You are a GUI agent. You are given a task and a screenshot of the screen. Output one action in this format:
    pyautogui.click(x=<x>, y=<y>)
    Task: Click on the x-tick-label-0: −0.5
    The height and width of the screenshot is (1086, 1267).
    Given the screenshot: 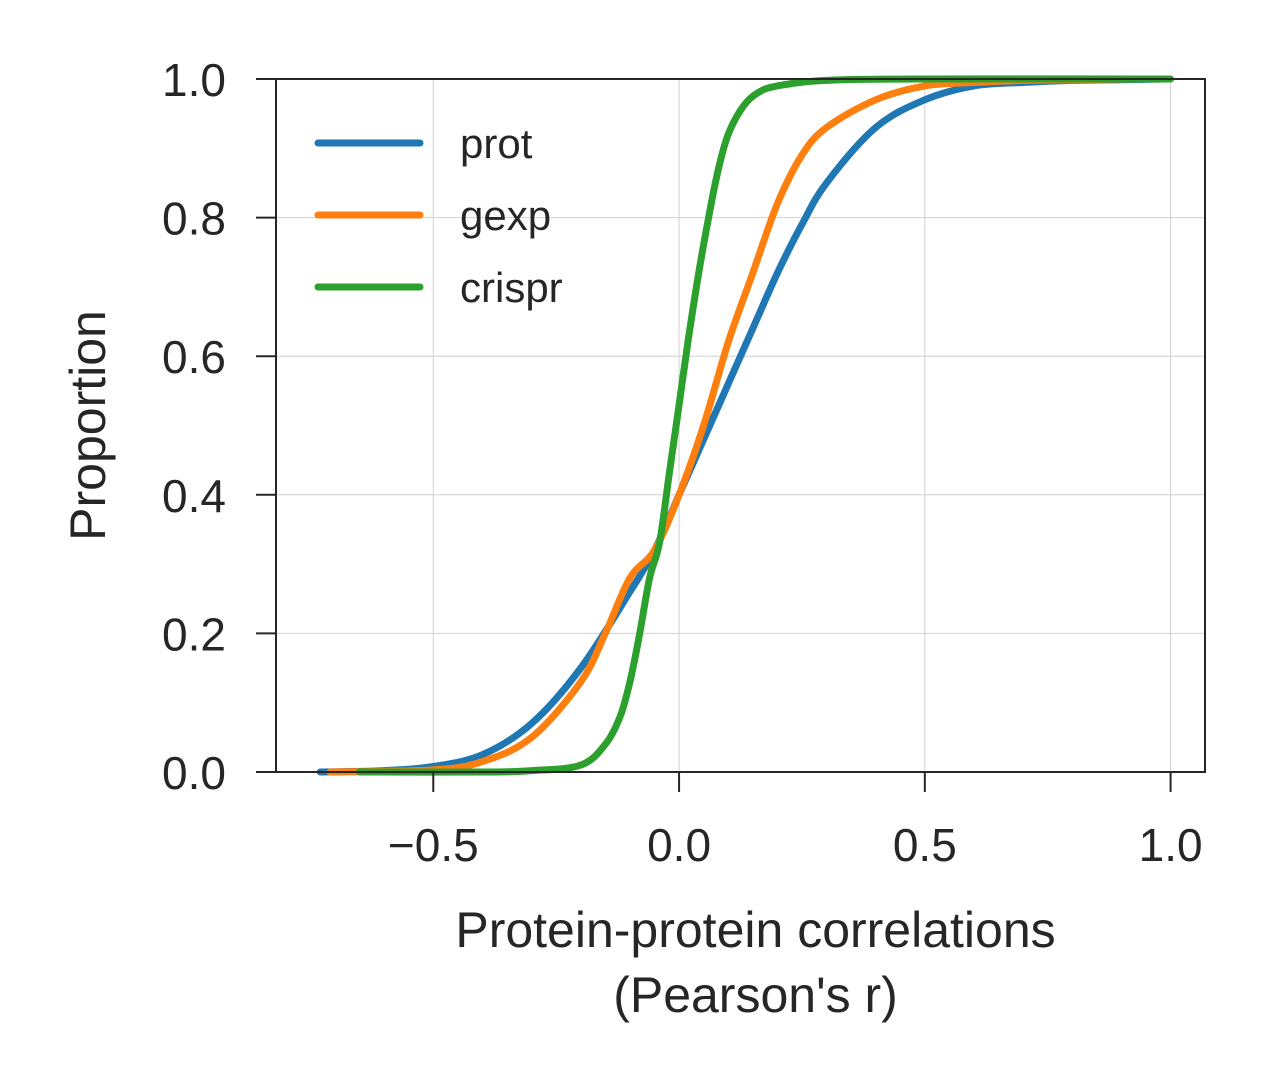 What is the action you would take?
    pyautogui.click(x=433, y=845)
    